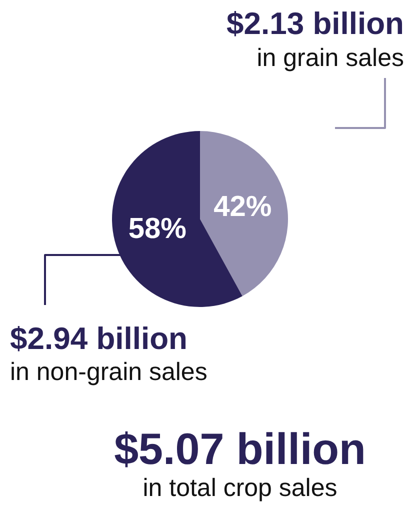  I want to click on text: $2.94 billion, so click(99, 338).